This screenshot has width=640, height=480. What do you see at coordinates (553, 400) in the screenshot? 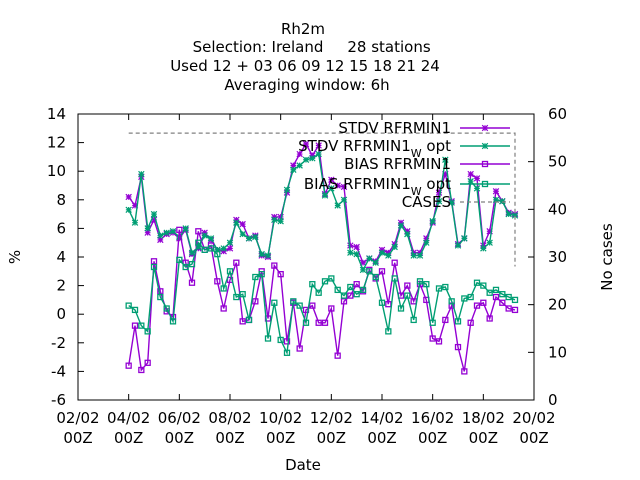
I see `y2-tick-label: 0` at bounding box center [553, 400].